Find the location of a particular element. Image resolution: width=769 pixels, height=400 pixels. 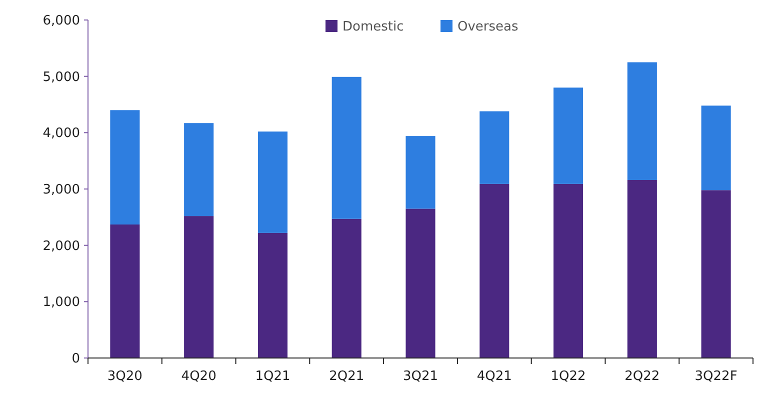

x-tick-label: 1Q21 is located at coordinates (272, 376).